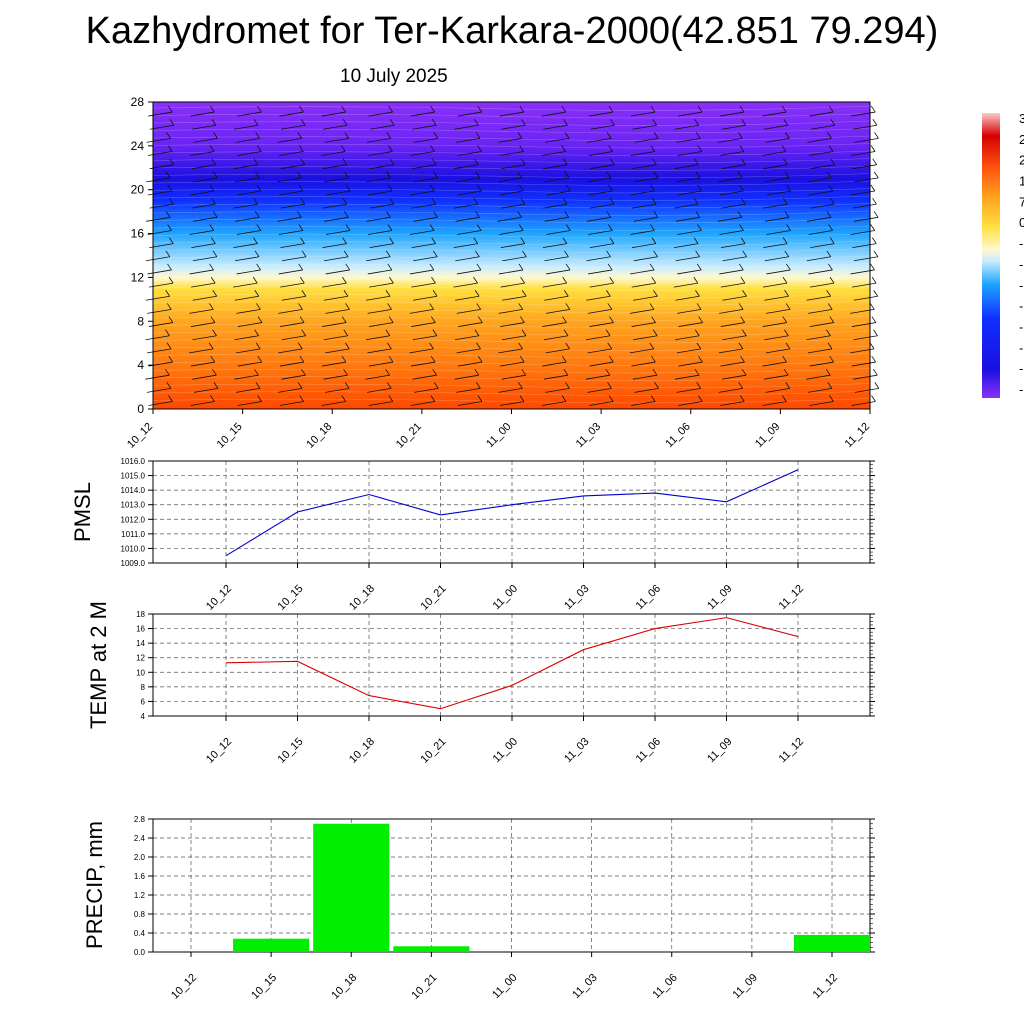  I want to click on x-tick-label: 10_12, so click(219, 751).